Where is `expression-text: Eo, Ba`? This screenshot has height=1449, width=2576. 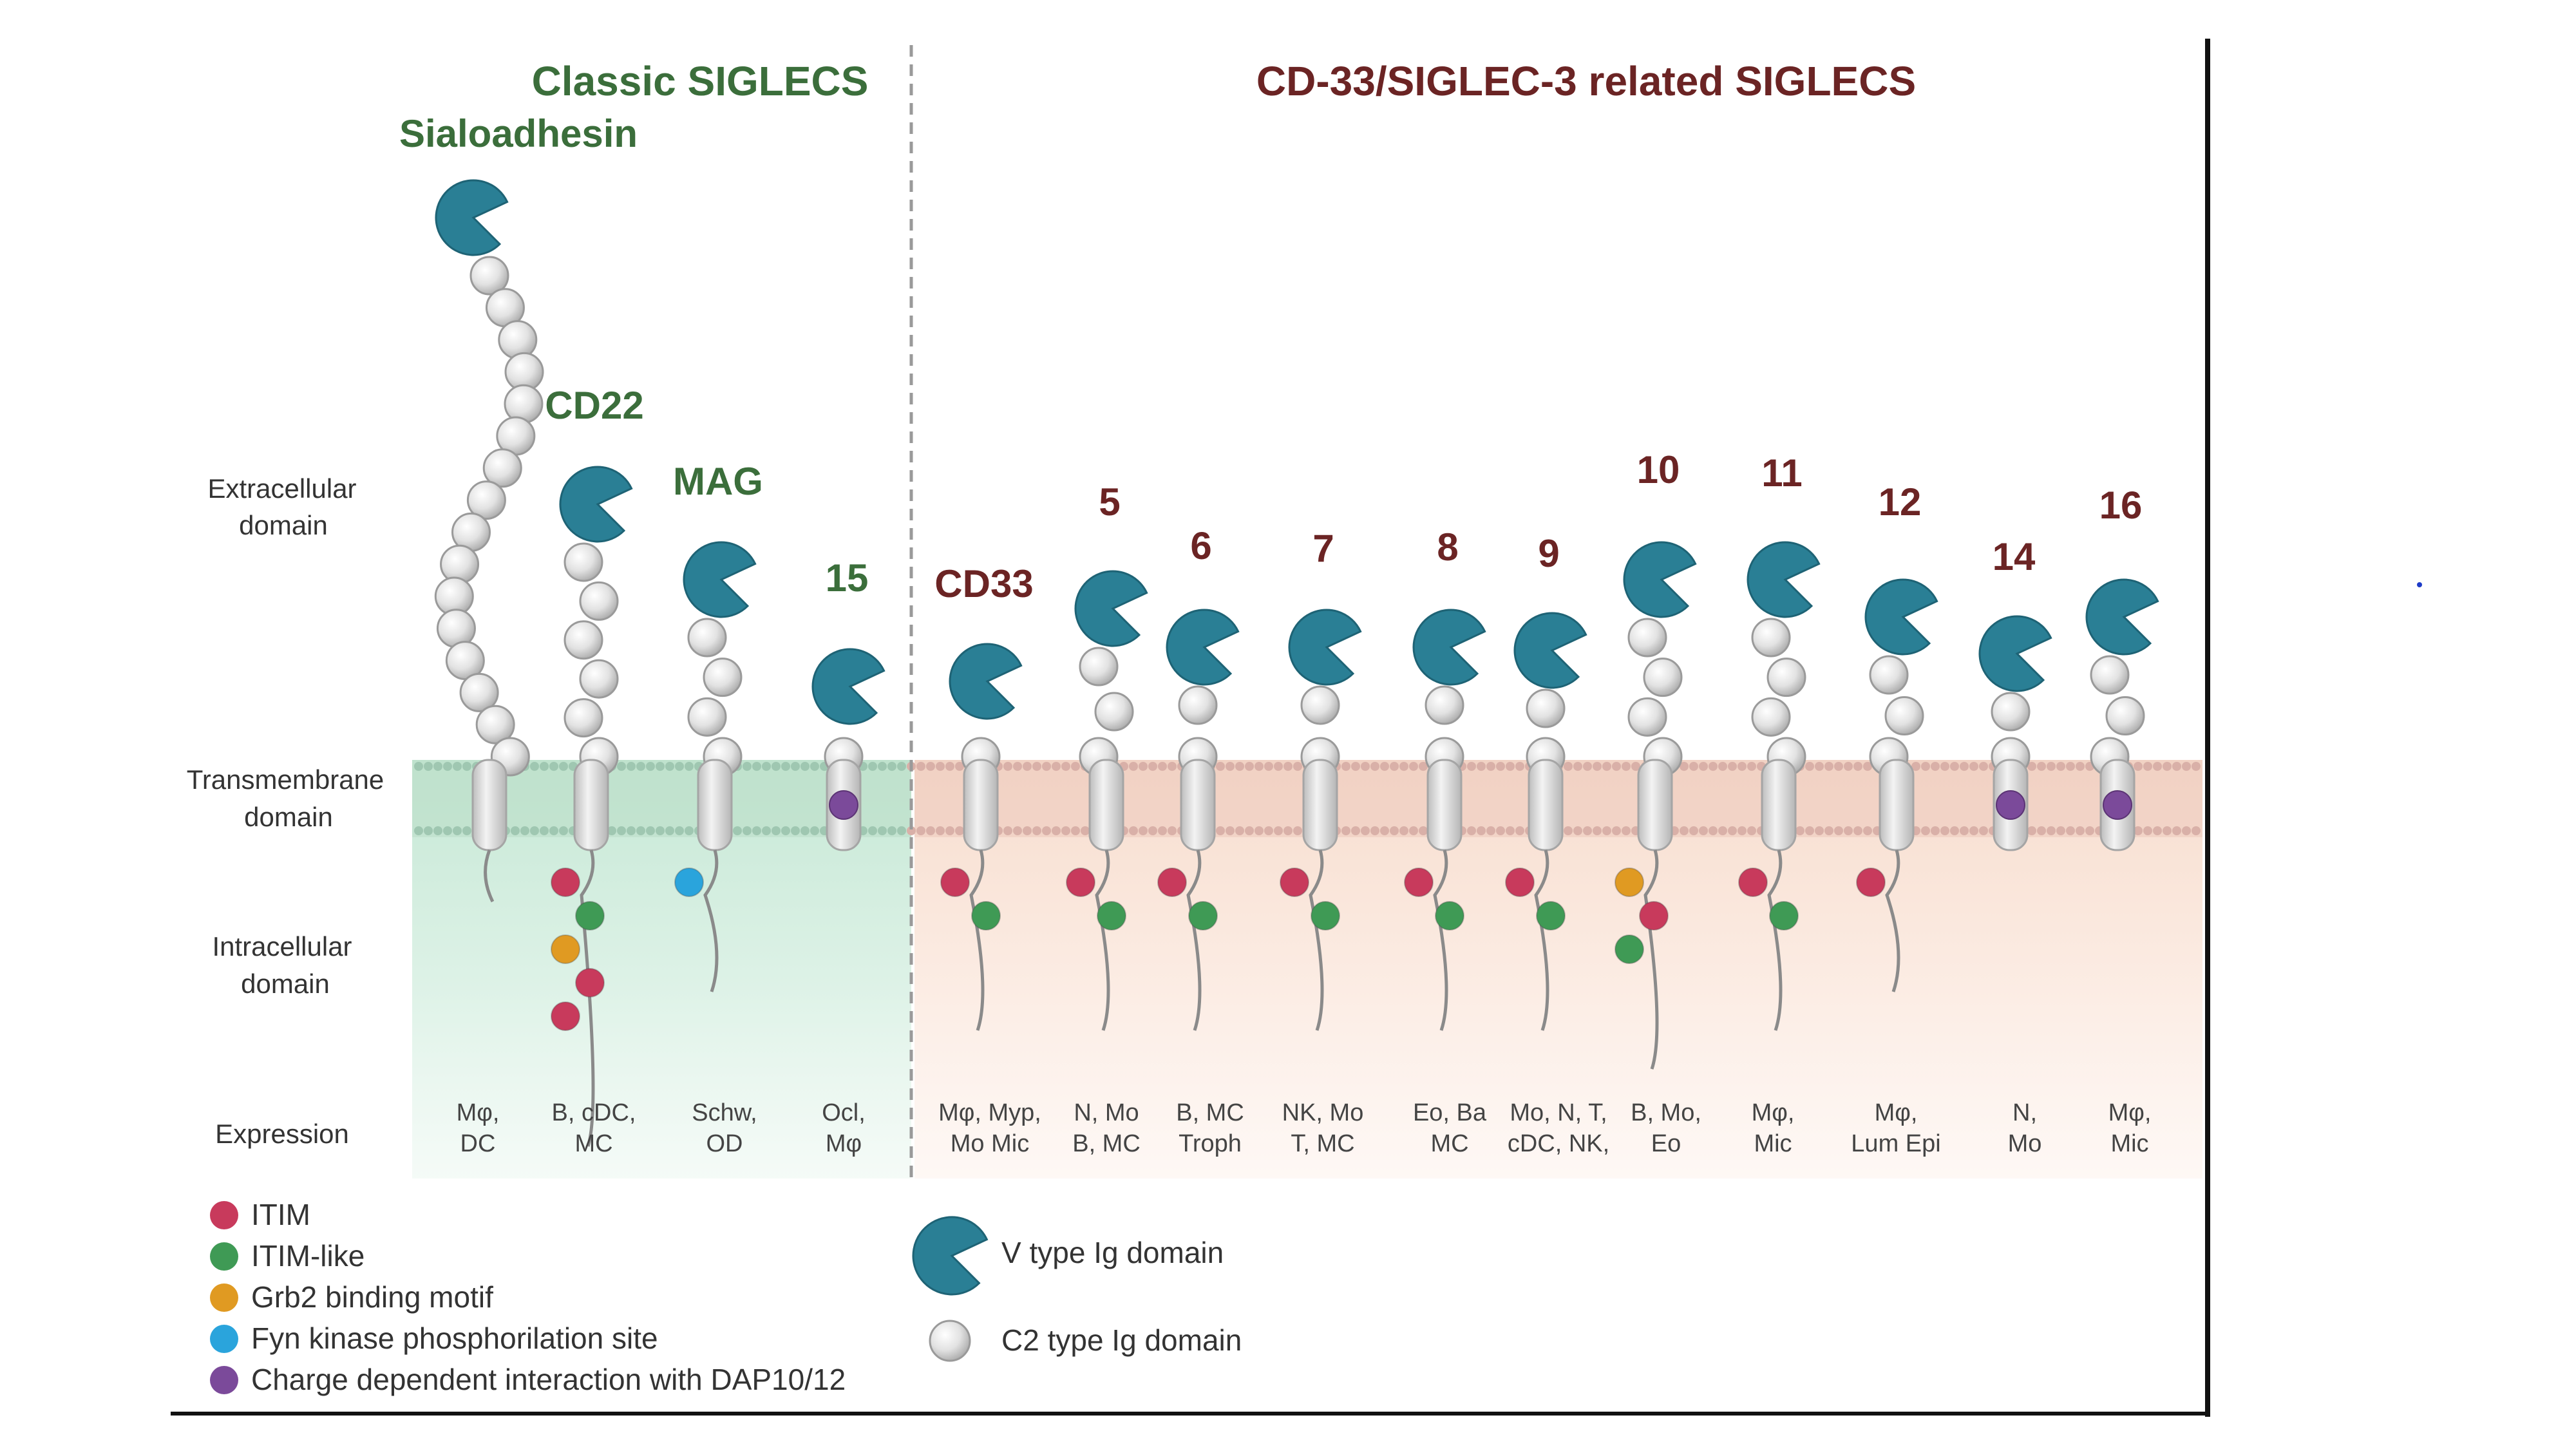 expression-text: Eo, Ba is located at coordinates (1450, 1112).